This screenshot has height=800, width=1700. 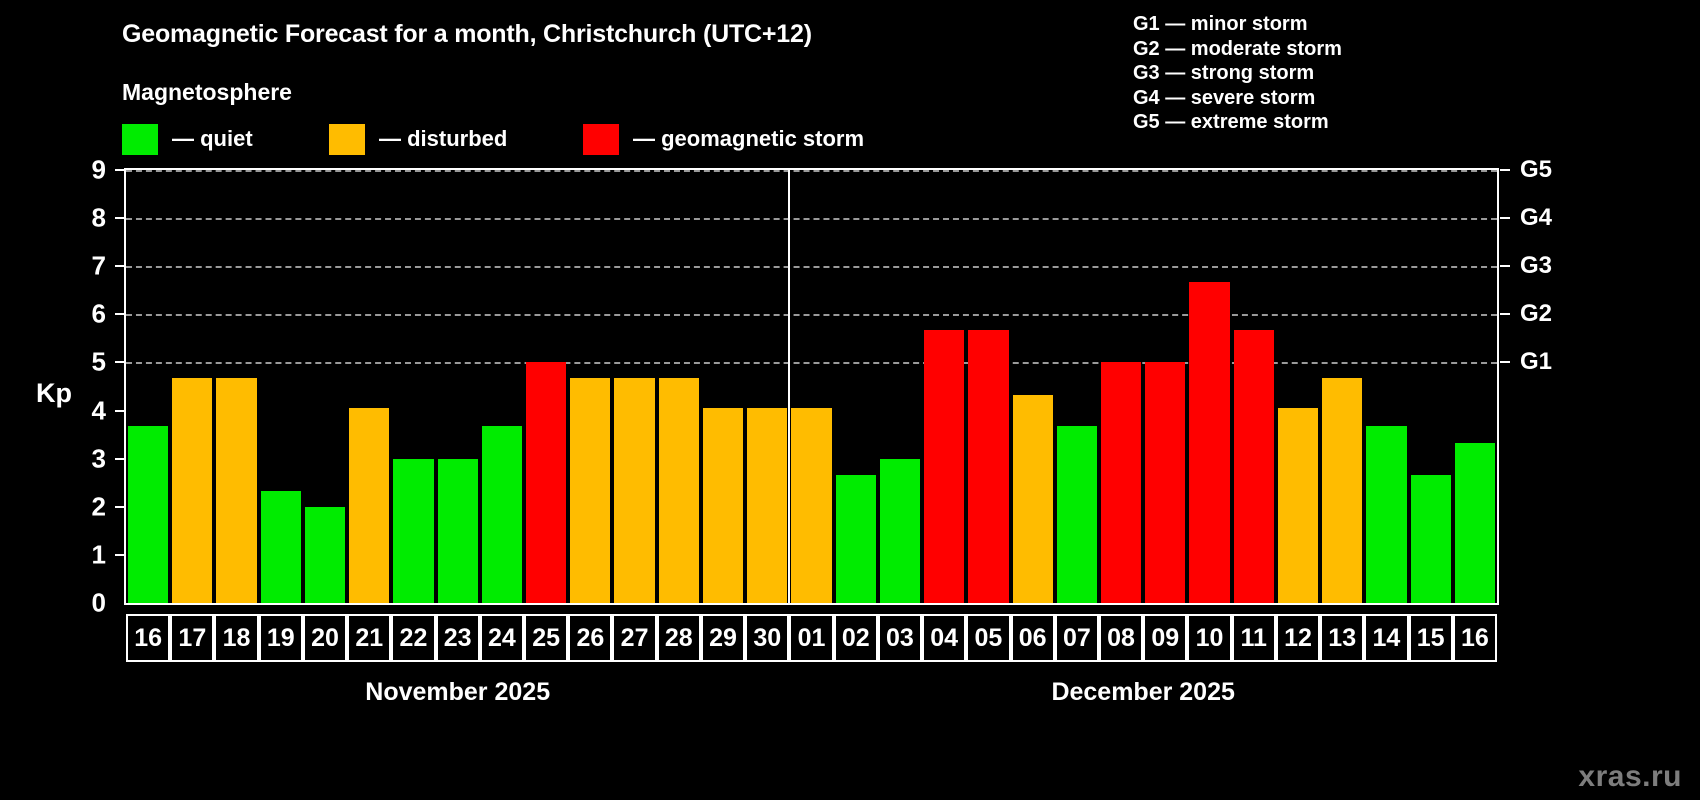 I want to click on y-tick-label-3: 3, so click(x=98, y=458).